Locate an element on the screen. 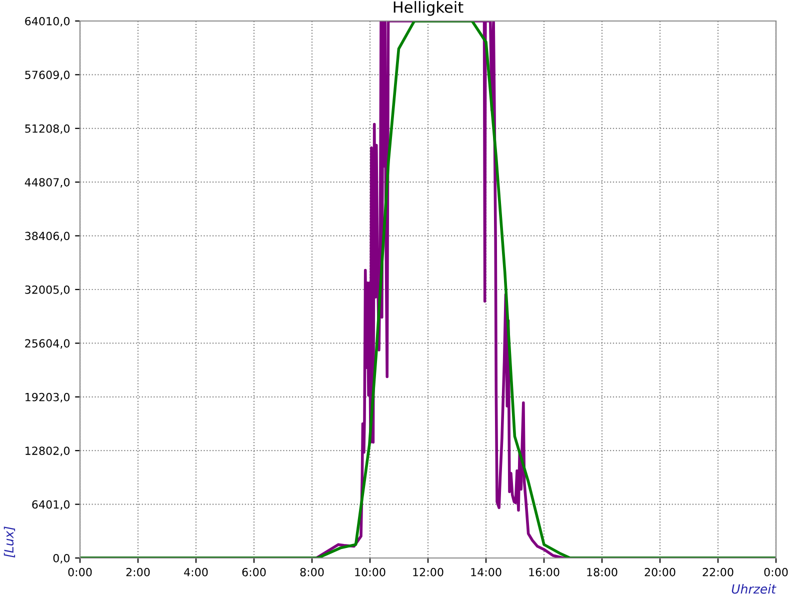  x-tick-label: 10:00 is located at coordinates (370, 572).